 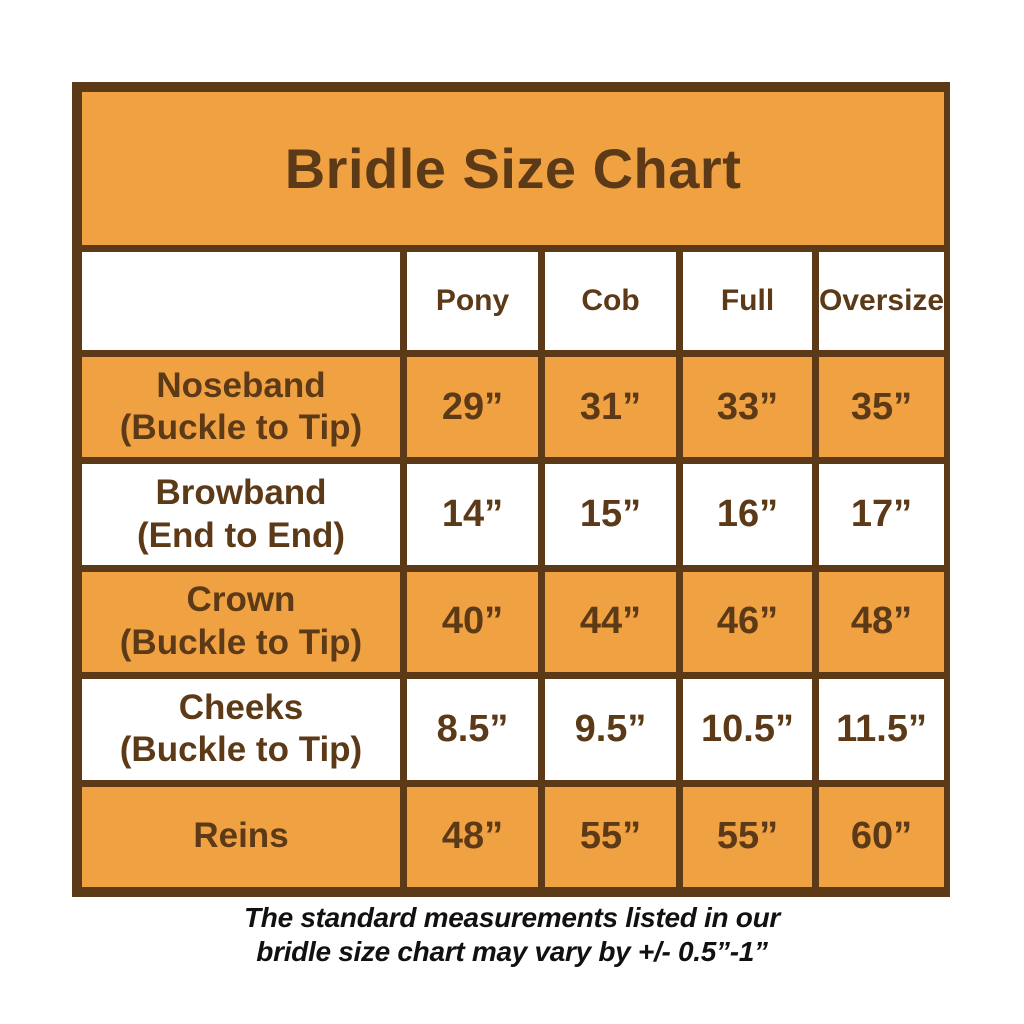 What do you see at coordinates (882, 836) in the screenshot?
I see `cell-reins-oversize: 60”` at bounding box center [882, 836].